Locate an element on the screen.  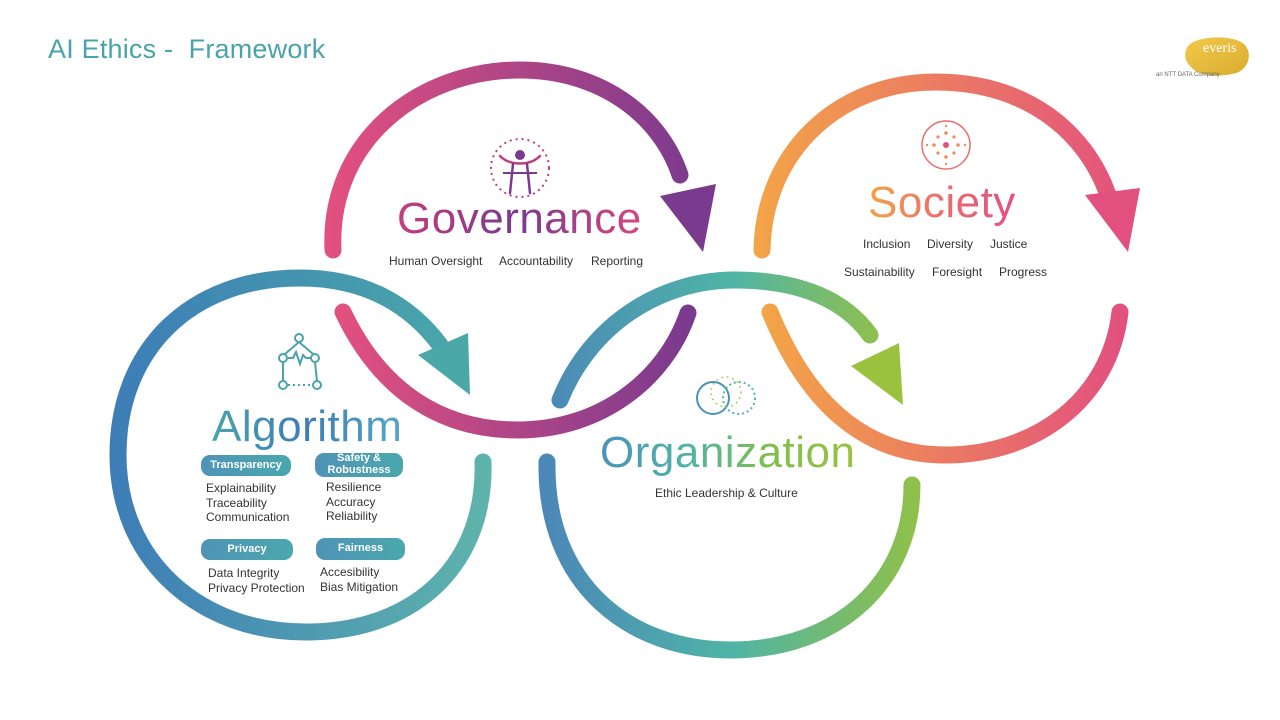
society-item: Inclusion is located at coordinates (887, 244).